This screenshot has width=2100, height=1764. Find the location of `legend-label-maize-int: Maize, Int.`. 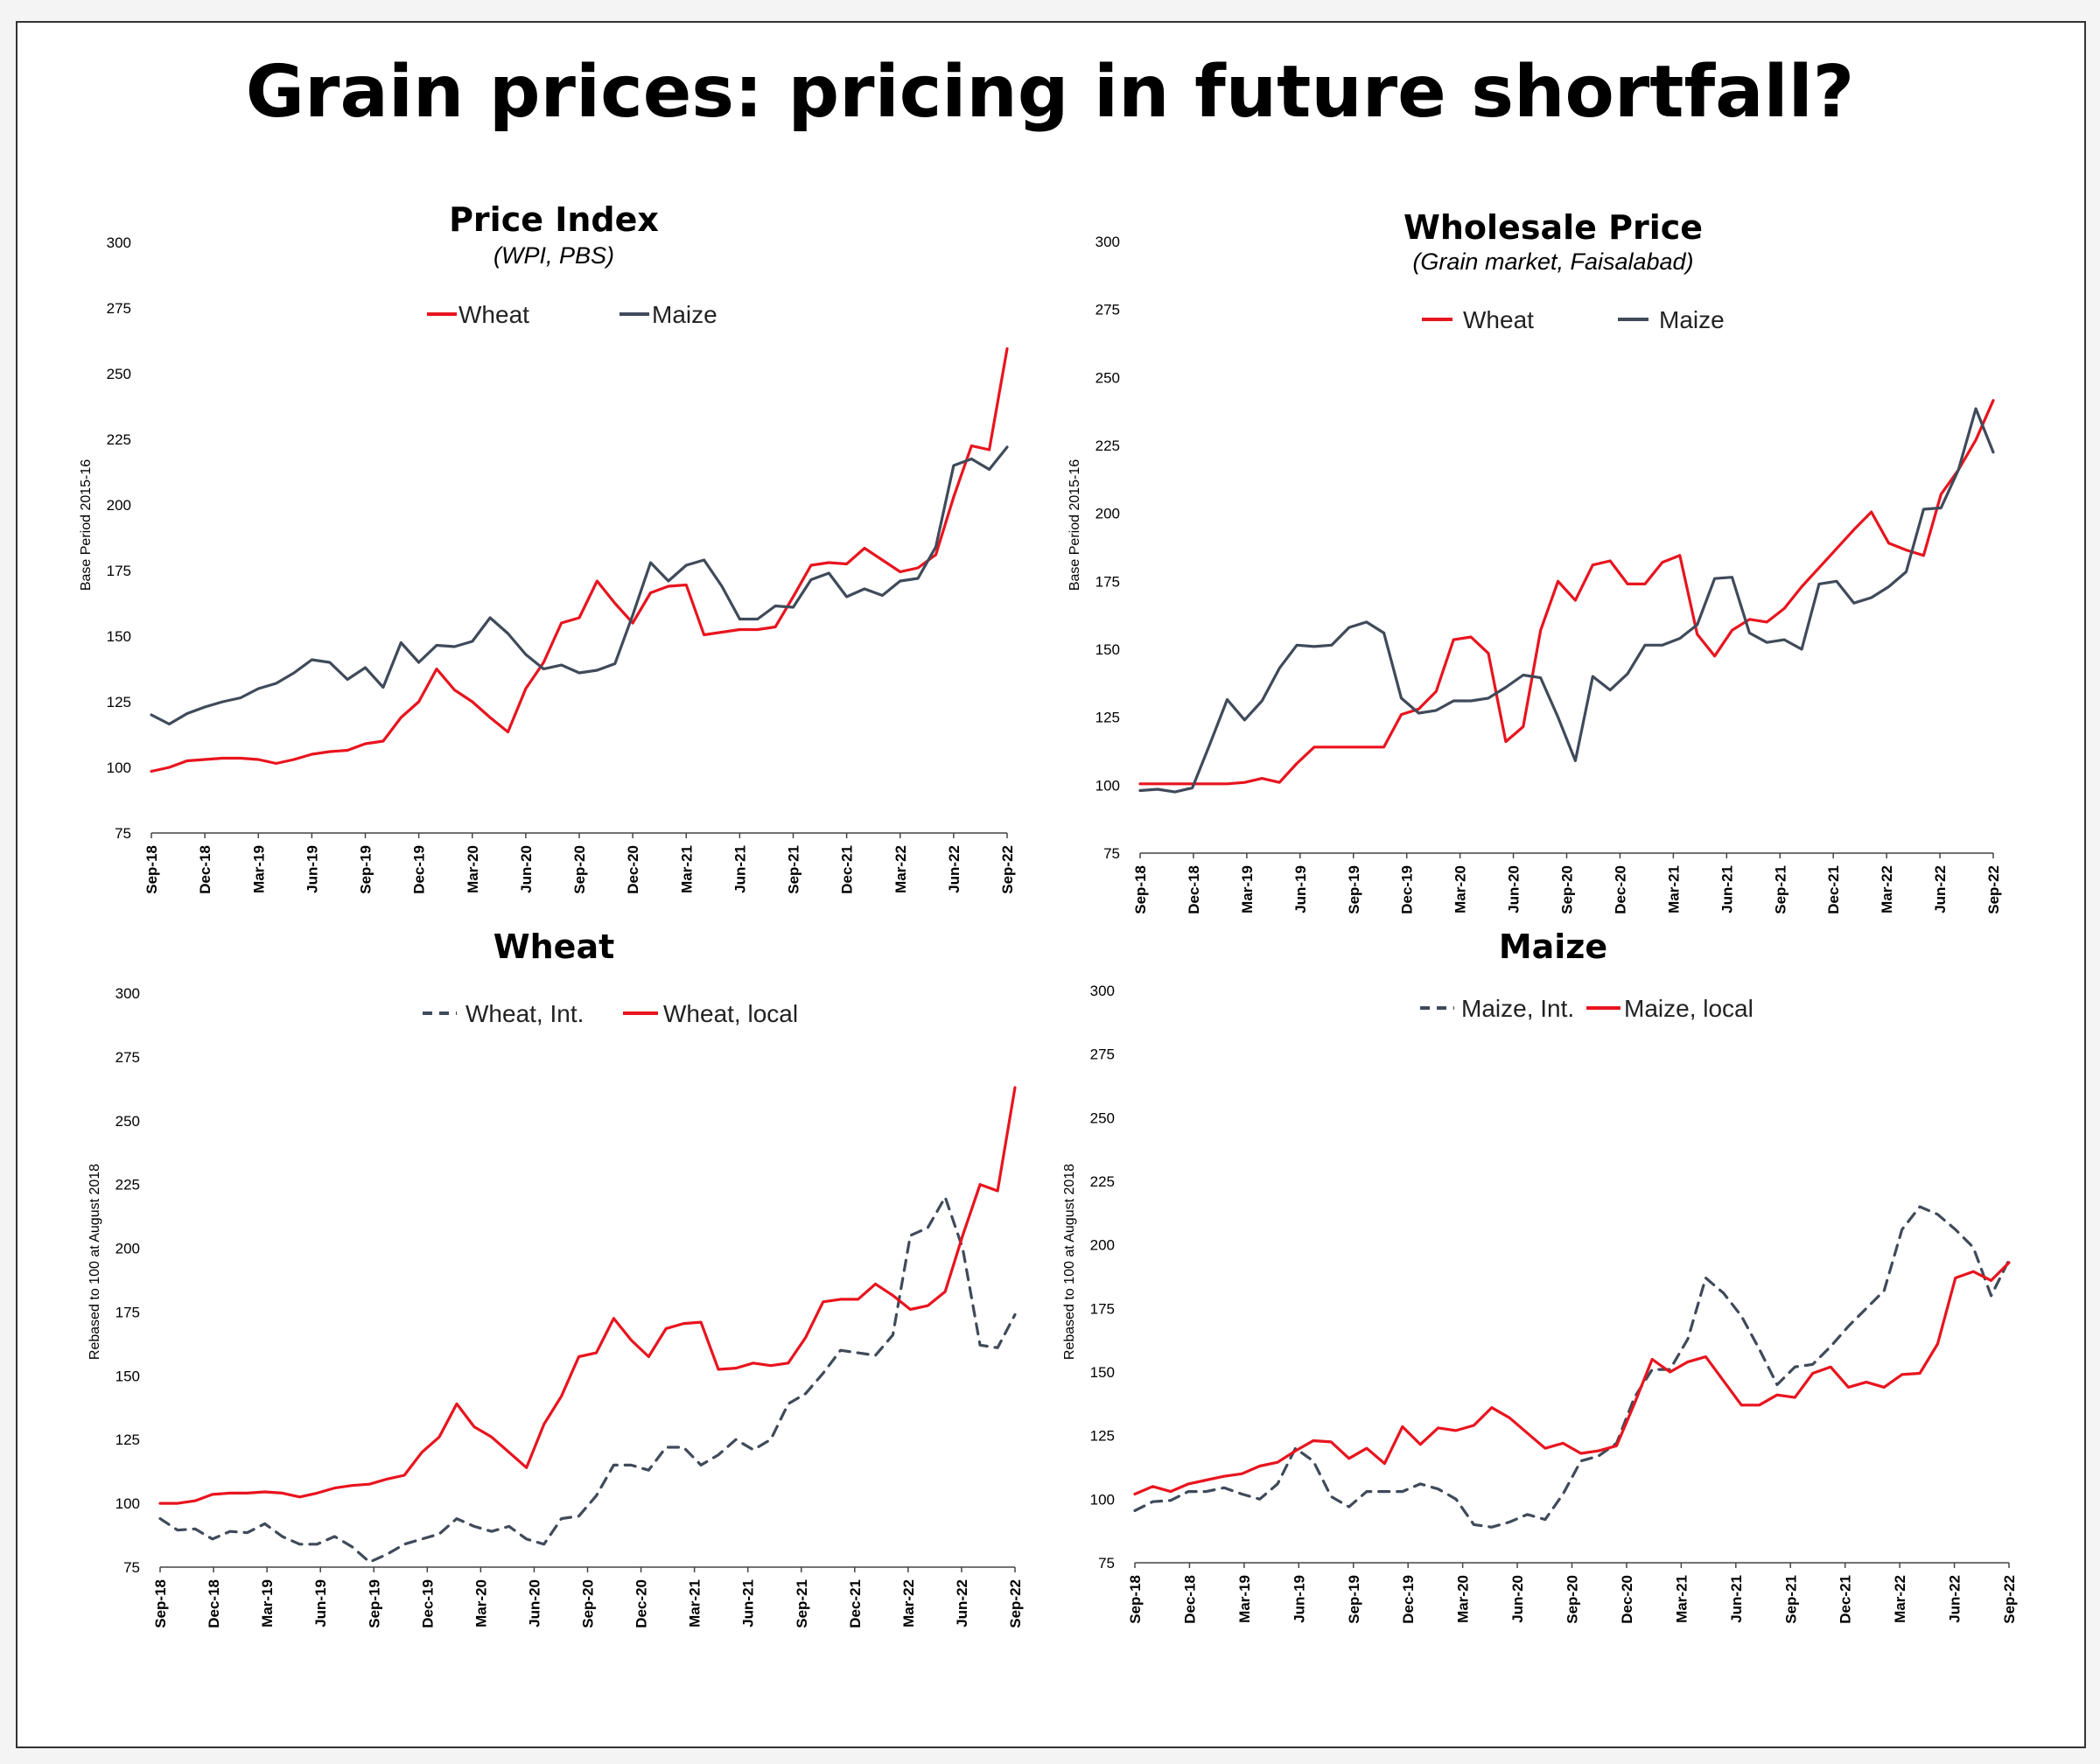

legend-label-maize-int: Maize, Int. is located at coordinates (1517, 1008).